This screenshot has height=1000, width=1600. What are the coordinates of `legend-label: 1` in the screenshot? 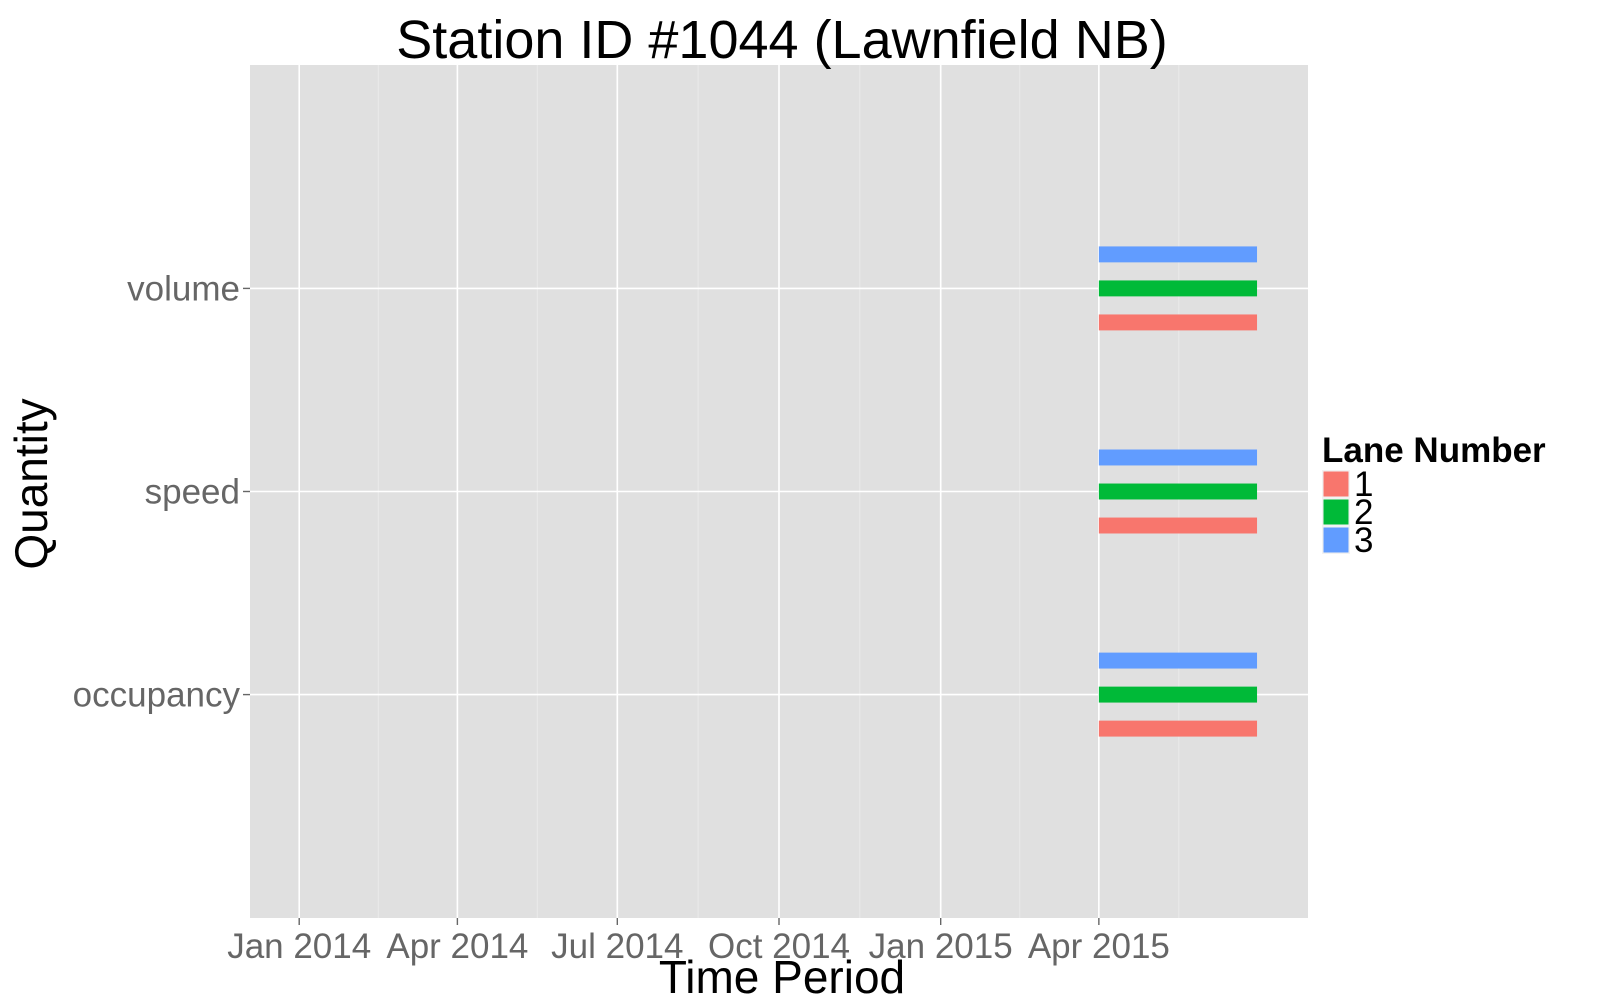 It's located at (1363, 484).